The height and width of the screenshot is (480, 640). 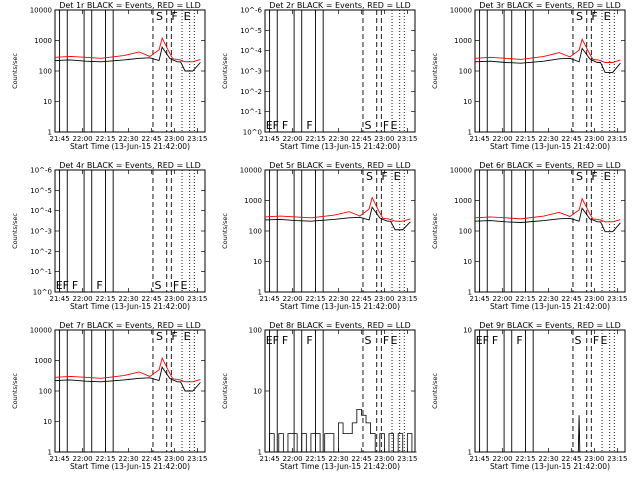 What do you see at coordinates (550, 325) in the screenshot?
I see `panel-title: Det 9r BLACK = Events, RED = LLD` at bounding box center [550, 325].